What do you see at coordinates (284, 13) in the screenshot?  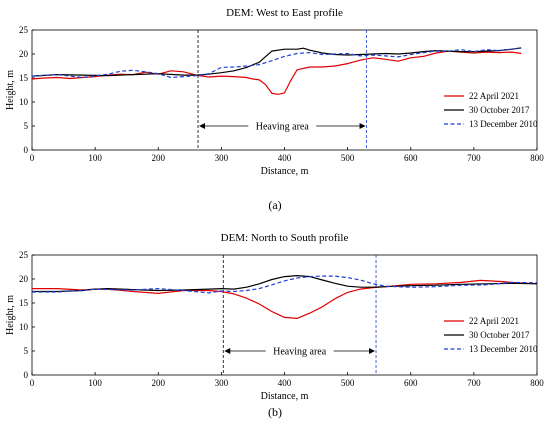 I see `chart-title: DEM: West to East profile` at bounding box center [284, 13].